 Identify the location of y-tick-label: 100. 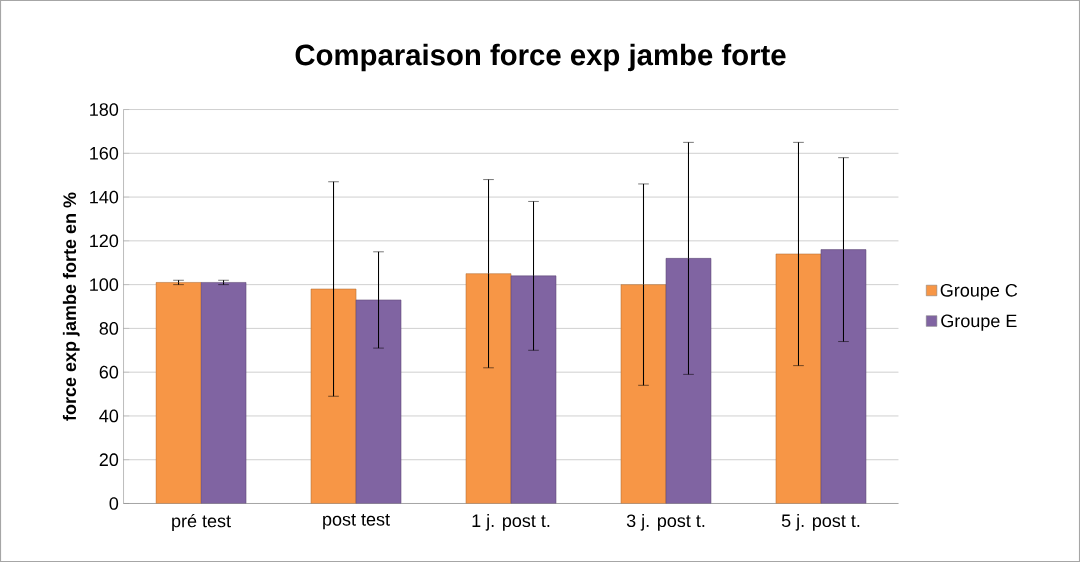
(104, 284).